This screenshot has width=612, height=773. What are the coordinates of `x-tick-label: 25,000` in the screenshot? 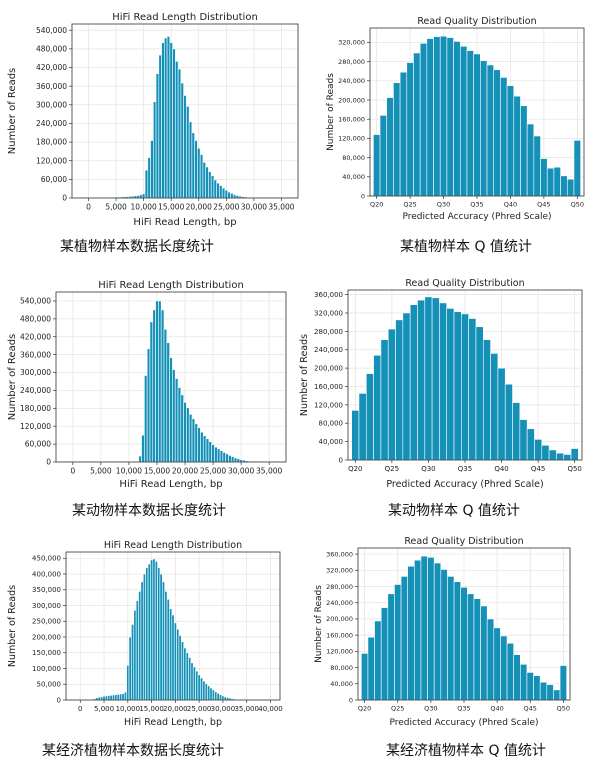 It's located at (226, 207).